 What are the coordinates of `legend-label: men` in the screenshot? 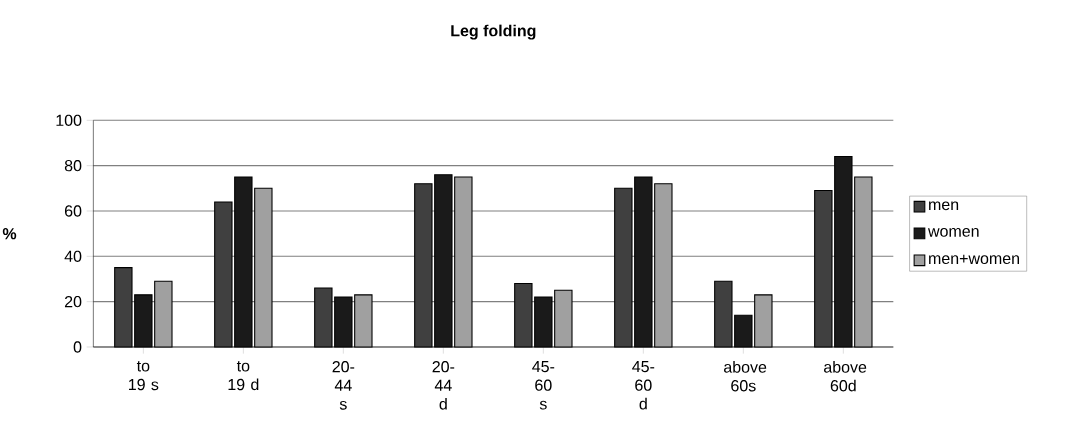 It's located at (944, 206).